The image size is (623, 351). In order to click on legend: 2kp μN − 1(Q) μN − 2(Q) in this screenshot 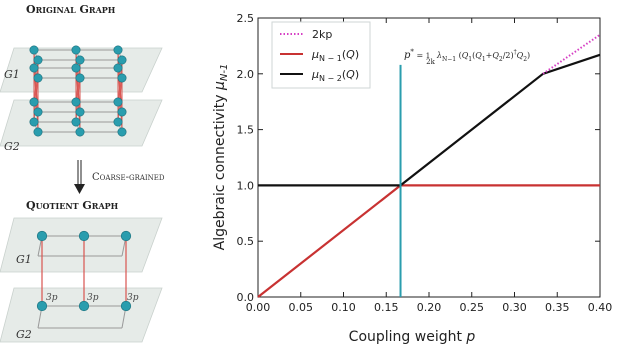, I will do `click(321, 55)`.